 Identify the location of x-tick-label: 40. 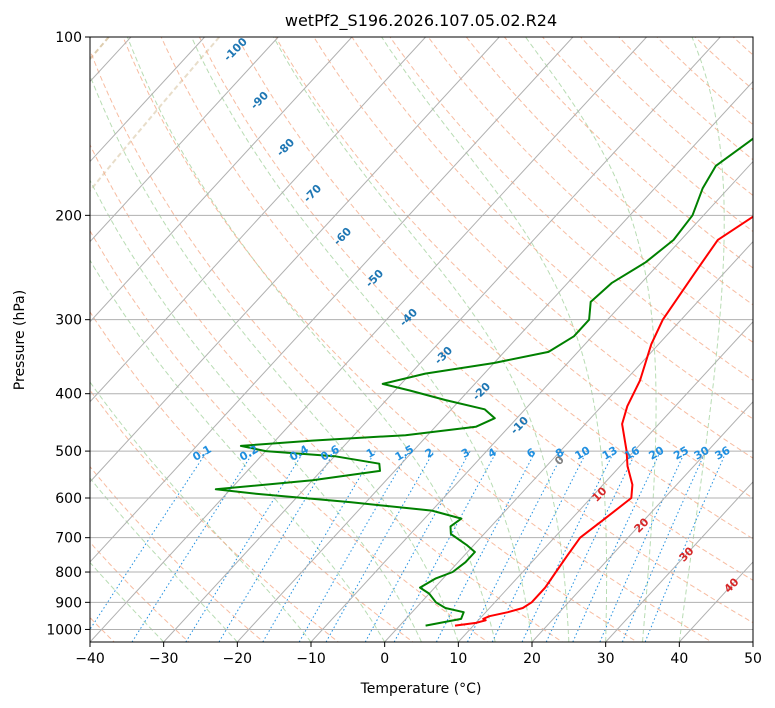
(679, 659).